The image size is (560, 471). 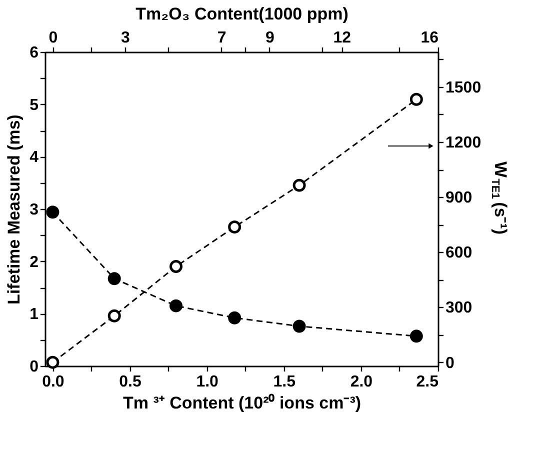 I want to click on y2-tick-label: 1200, so click(x=464, y=143).